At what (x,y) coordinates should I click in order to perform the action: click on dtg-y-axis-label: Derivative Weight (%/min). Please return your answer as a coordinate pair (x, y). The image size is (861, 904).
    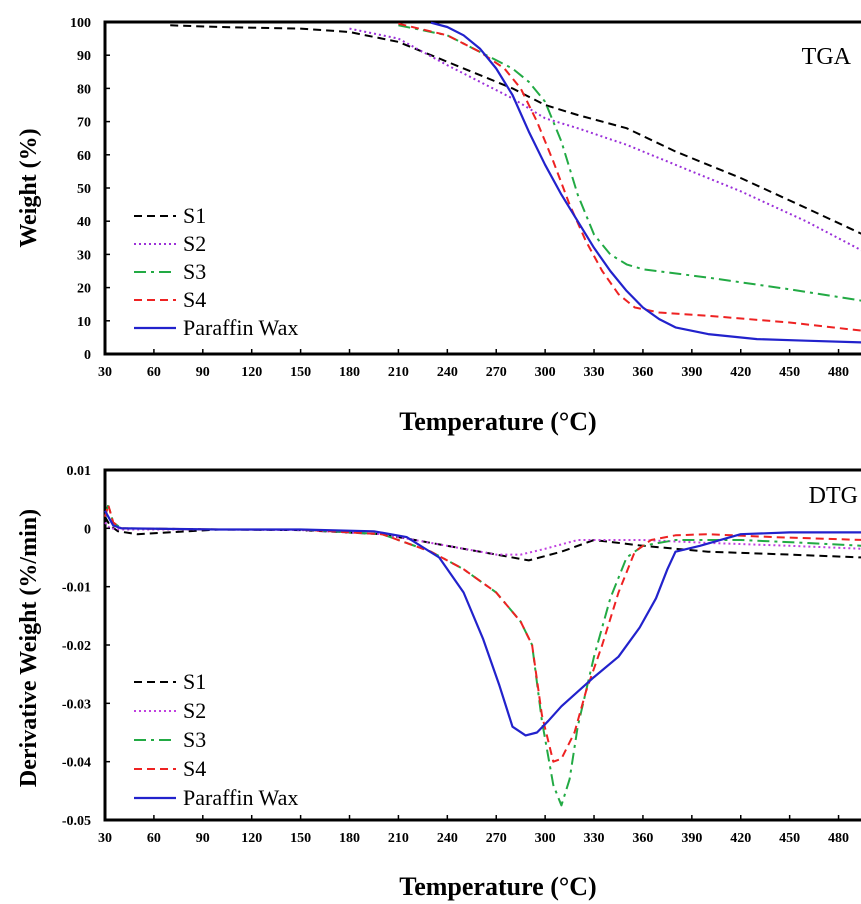
    Looking at the image, I should click on (29, 648).